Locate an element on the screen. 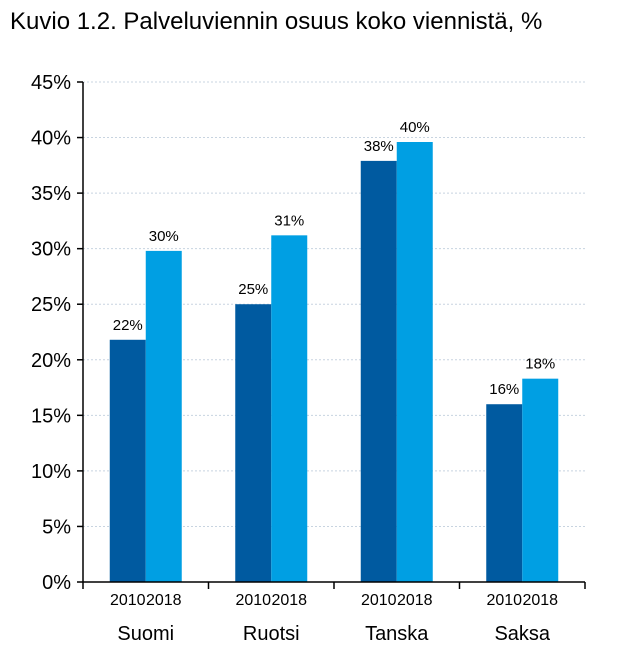 This screenshot has width=622, height=652. bar-suomi-2010 is located at coordinates (127, 460).